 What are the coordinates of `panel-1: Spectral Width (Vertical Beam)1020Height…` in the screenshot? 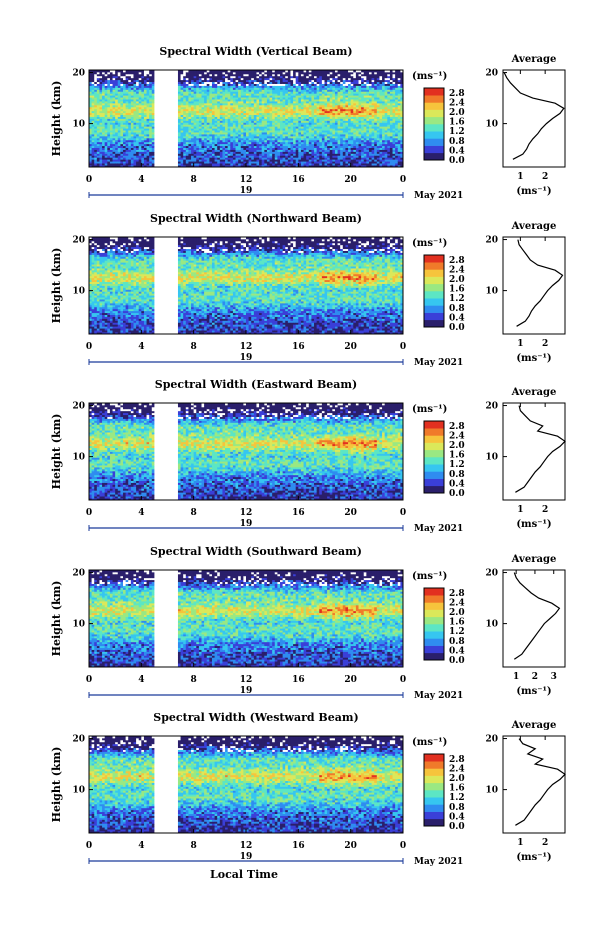 It's located at (307, 123).